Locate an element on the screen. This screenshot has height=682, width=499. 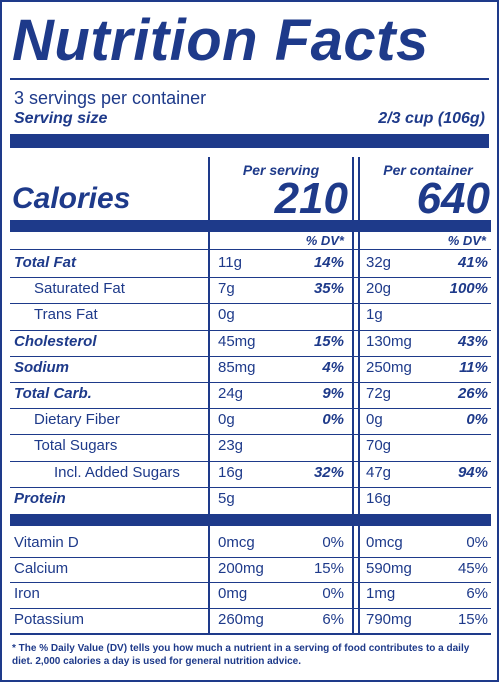
nutrient-row: Total Carb. 24g 9% 72g 26% is located at coordinates (249, 395).